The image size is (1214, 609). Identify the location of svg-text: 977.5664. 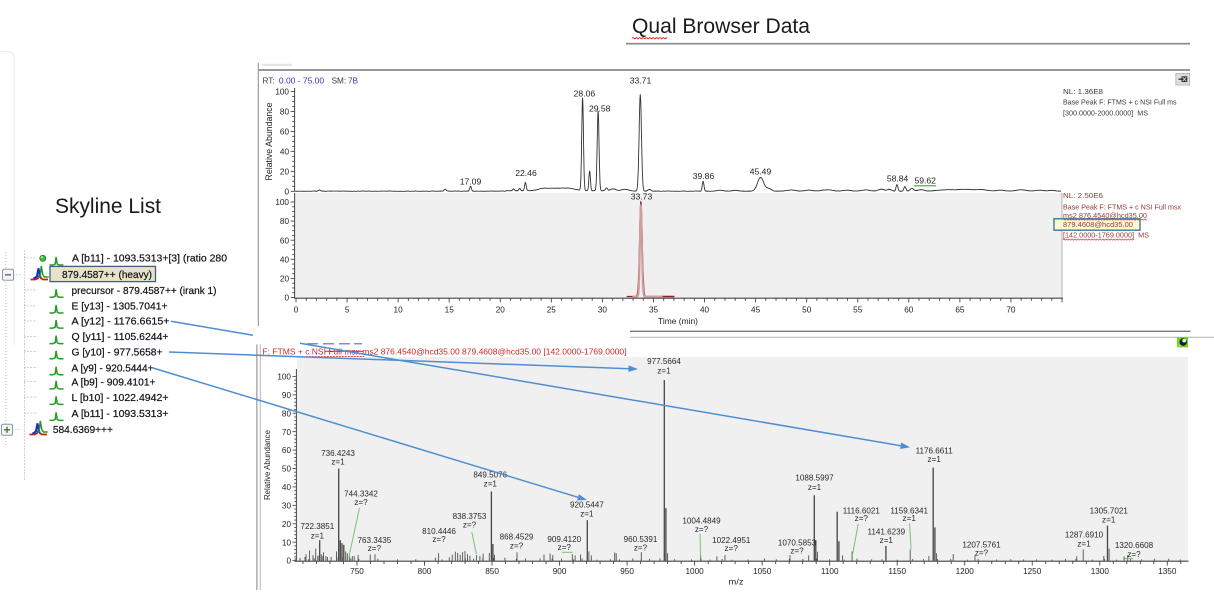
(664, 361).